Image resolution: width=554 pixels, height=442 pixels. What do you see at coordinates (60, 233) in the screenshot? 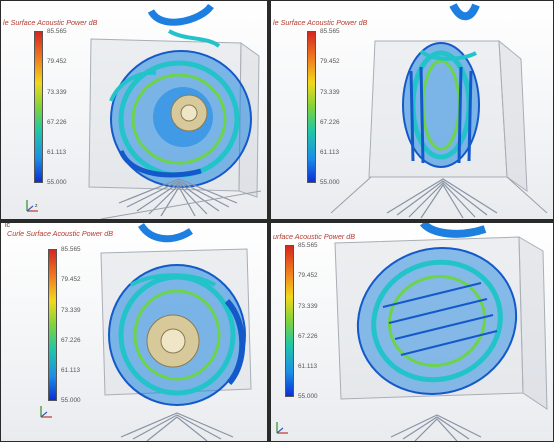
I see `legend-title: Curle Surface Acoustic Power dB` at bounding box center [60, 233].